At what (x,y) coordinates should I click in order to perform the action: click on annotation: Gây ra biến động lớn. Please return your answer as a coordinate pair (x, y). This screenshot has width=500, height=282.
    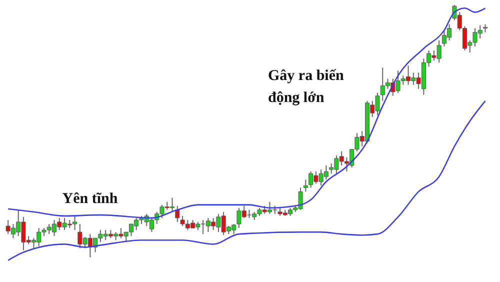
    Looking at the image, I should click on (306, 87).